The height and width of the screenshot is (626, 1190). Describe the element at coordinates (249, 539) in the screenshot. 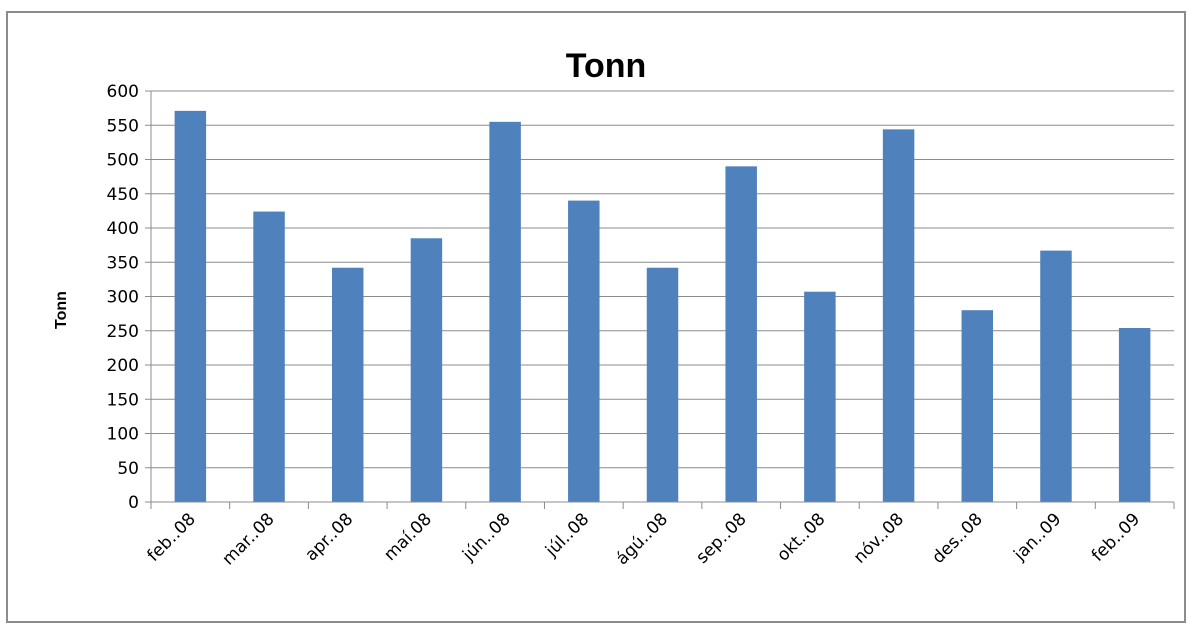

I see `x-tick-label: mar..08` at that location.